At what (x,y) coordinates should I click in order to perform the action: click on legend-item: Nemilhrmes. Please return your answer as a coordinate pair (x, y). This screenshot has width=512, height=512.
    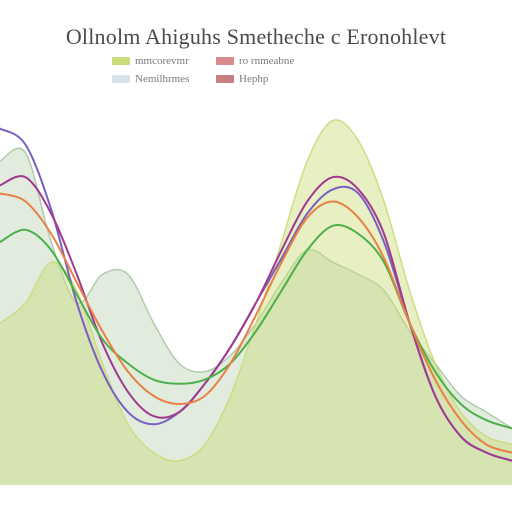
    Looking at the image, I should click on (150, 79).